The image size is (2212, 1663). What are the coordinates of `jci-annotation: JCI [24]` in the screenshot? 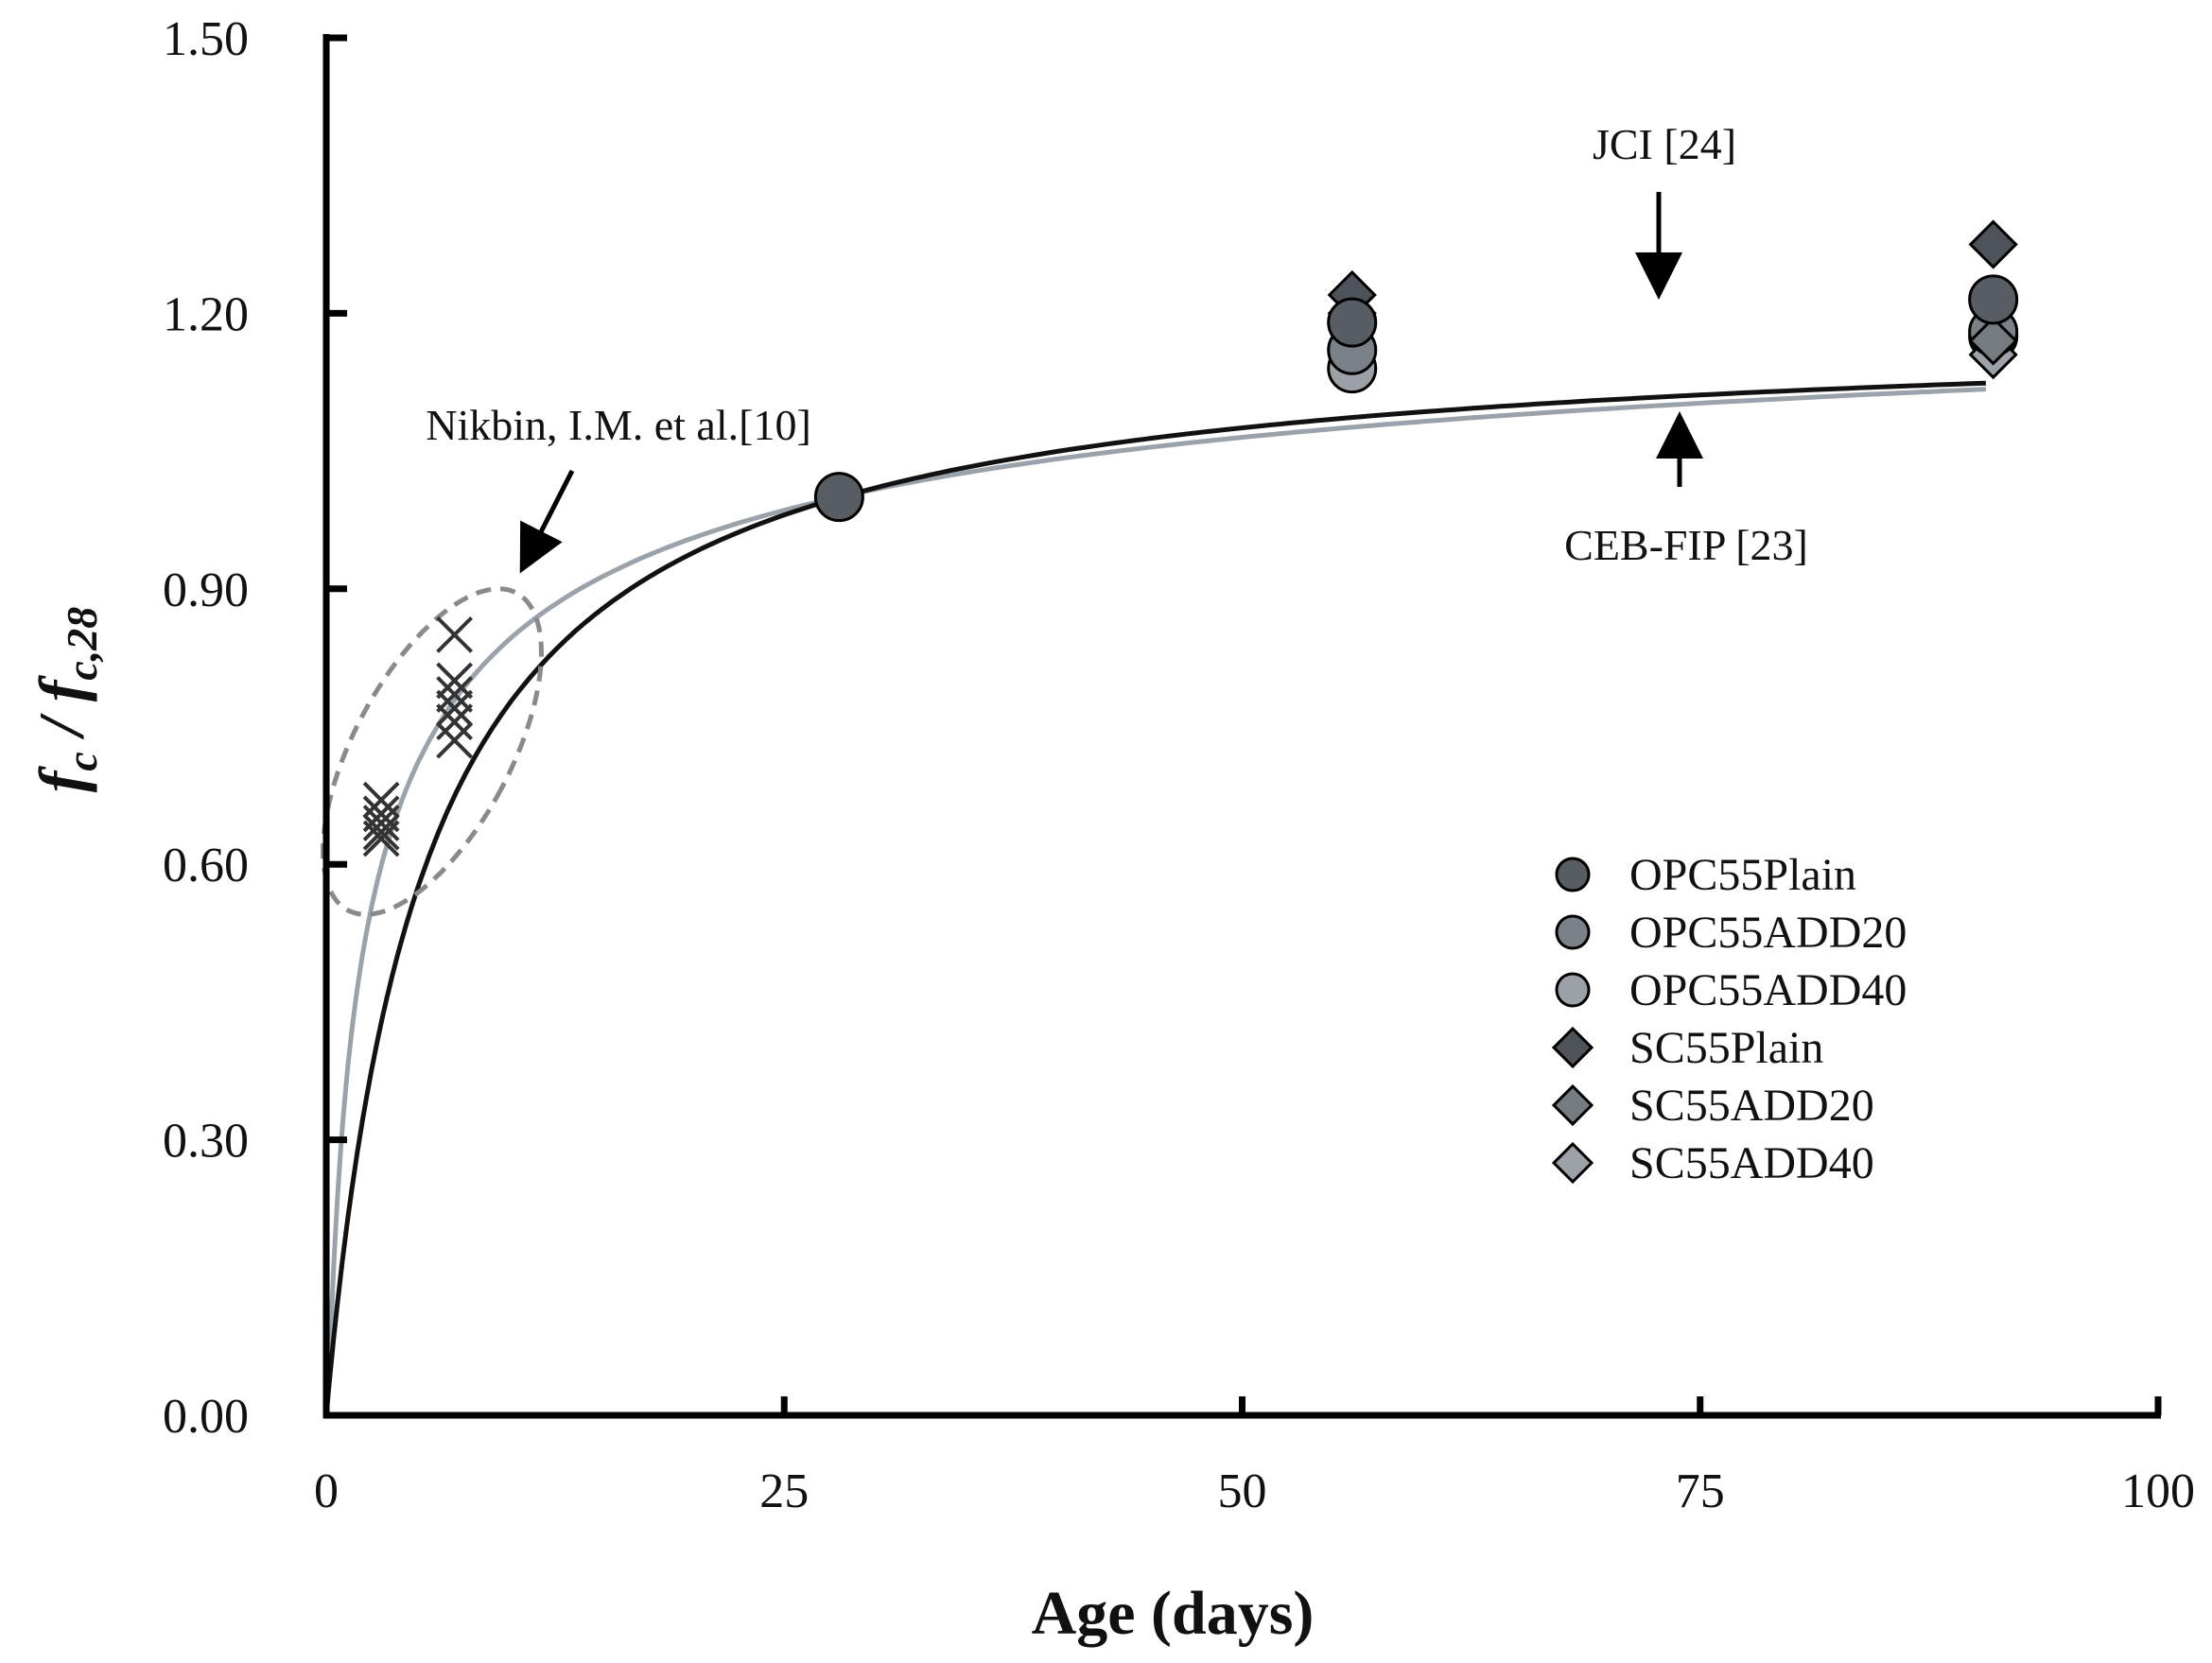 It's located at (1664, 210).